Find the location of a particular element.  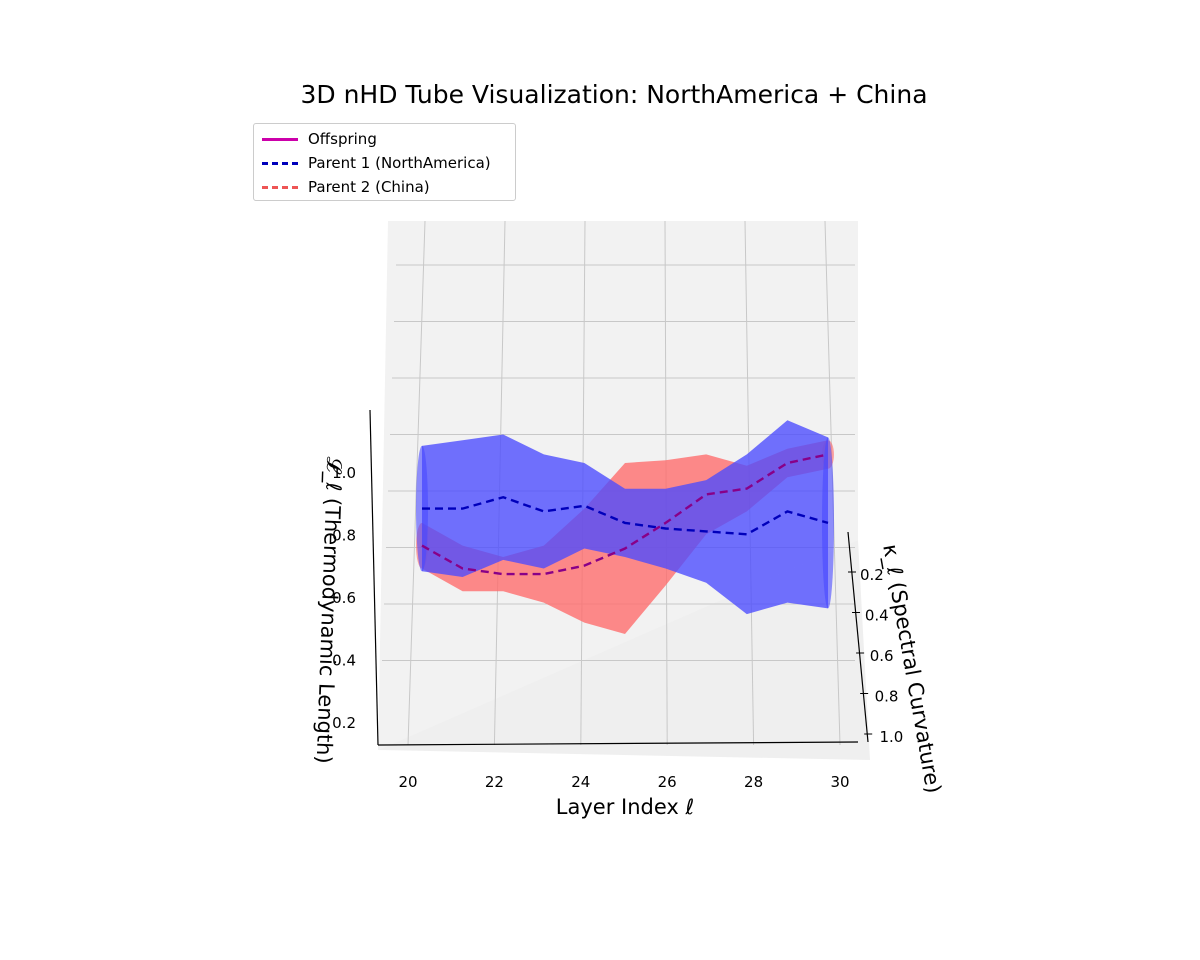

legend-entry-parent2: Parent 2 (China) is located at coordinates (384, 187).